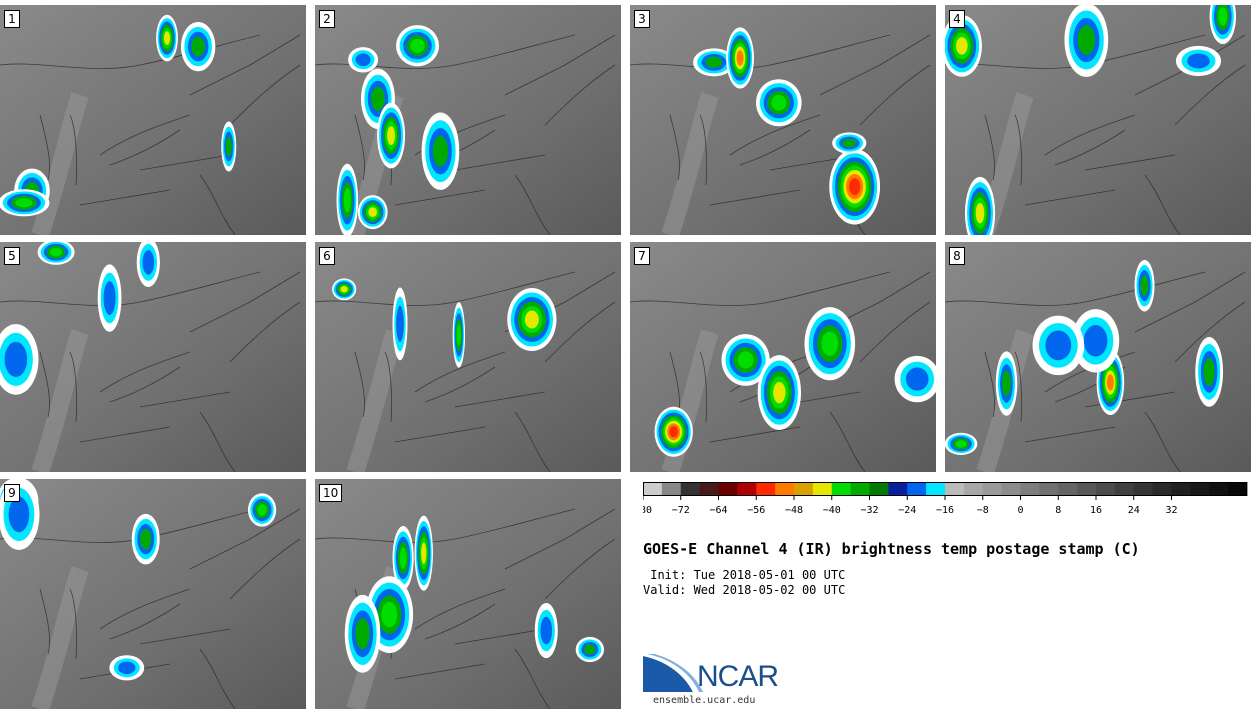 This screenshot has height=709, width=1260. I want to click on panel-number: 3, so click(642, 19).